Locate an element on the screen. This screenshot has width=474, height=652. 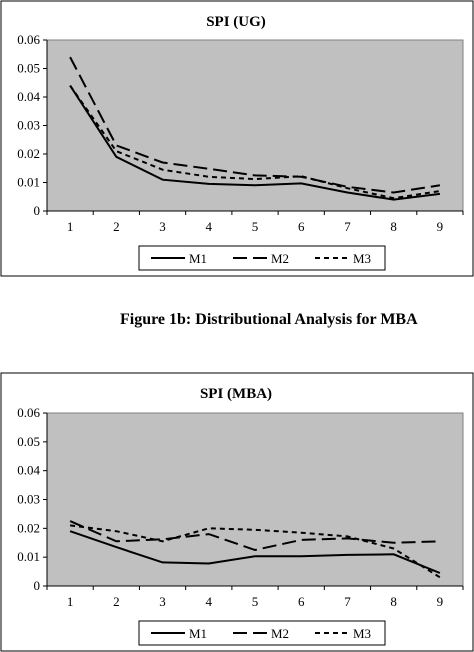
series-line-m2 is located at coordinates (254, 536).